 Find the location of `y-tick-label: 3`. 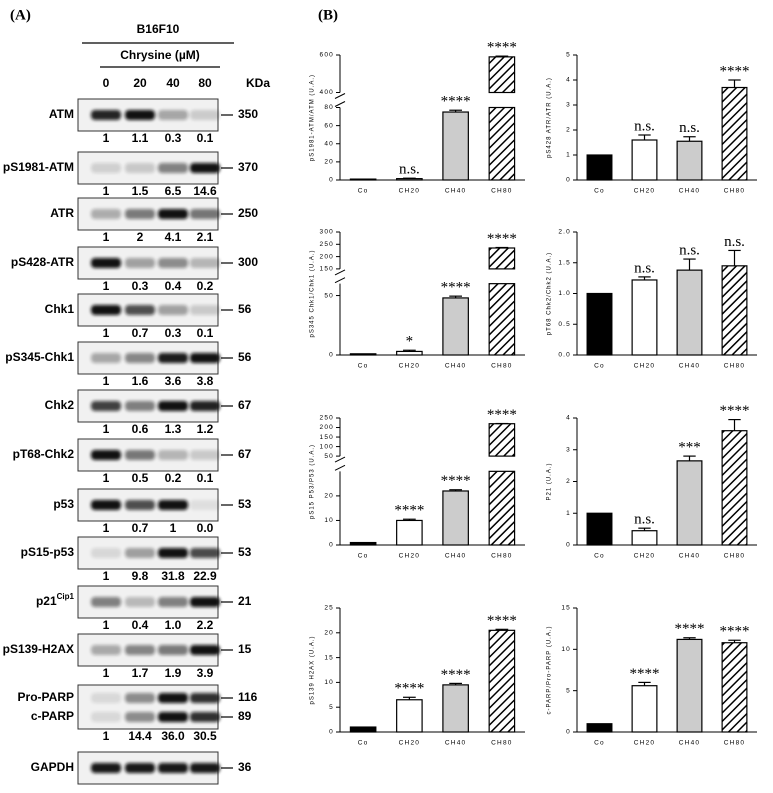

y-tick-label: 3 is located at coordinates (568, 449).